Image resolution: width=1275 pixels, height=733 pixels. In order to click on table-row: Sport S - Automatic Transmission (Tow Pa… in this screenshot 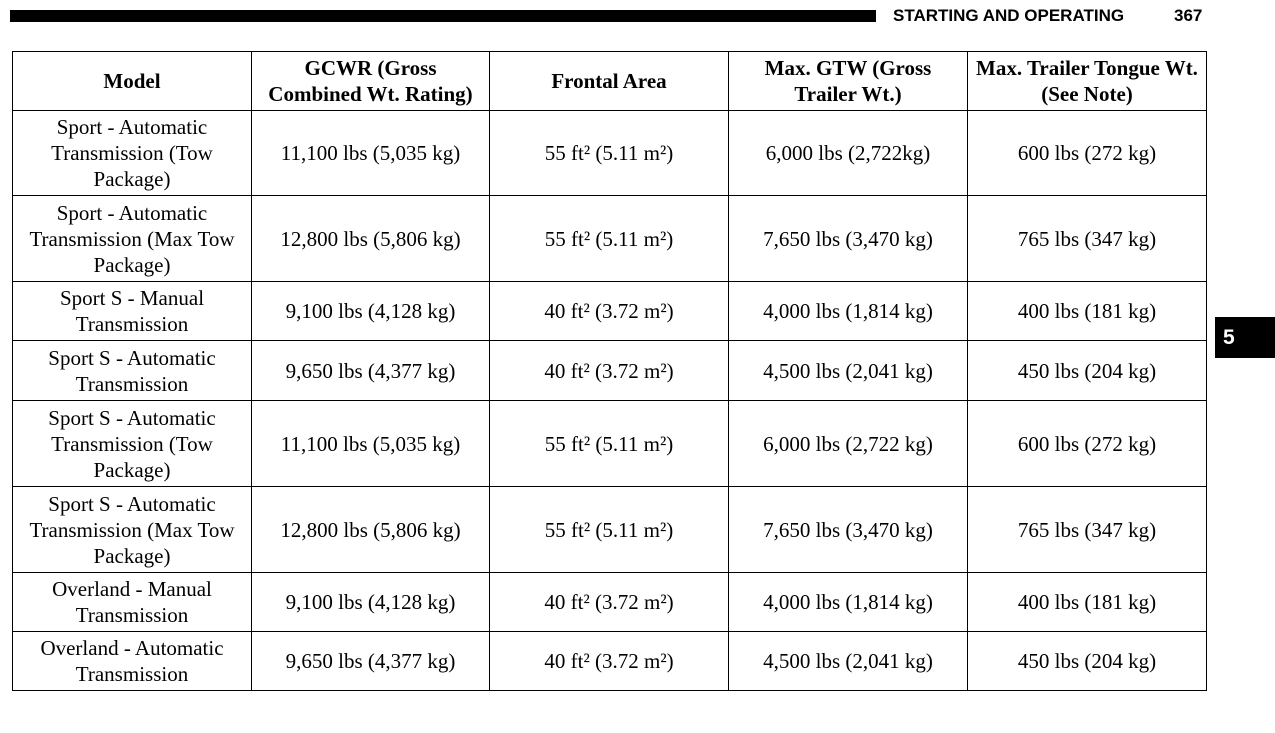, I will do `click(609, 443)`.